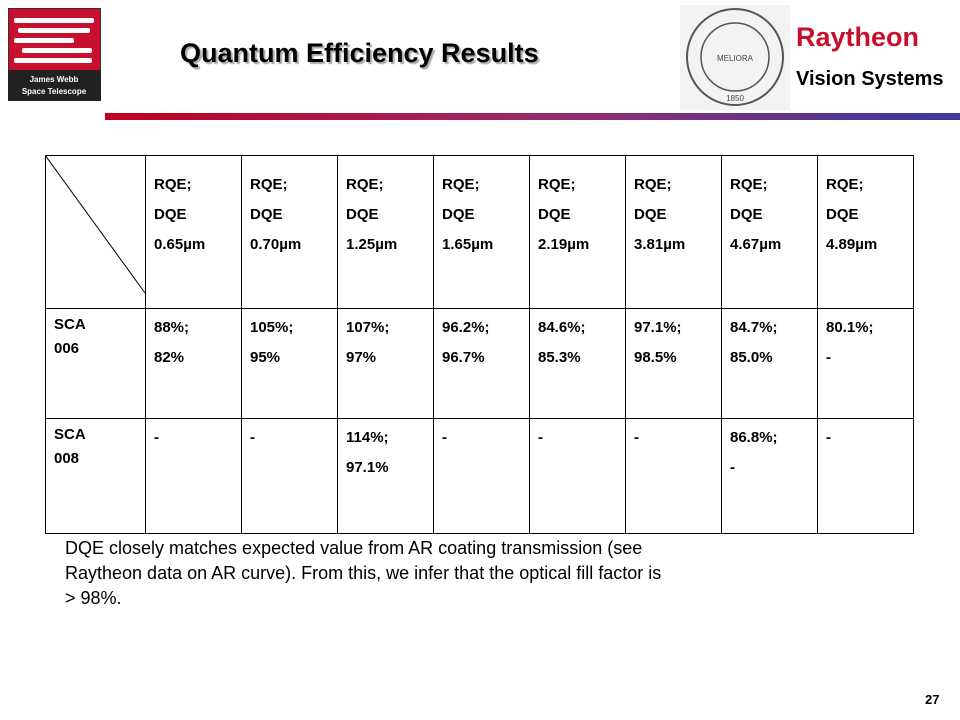 The image size is (960, 720). I want to click on cell: 114%; 97.1%, so click(385, 476).